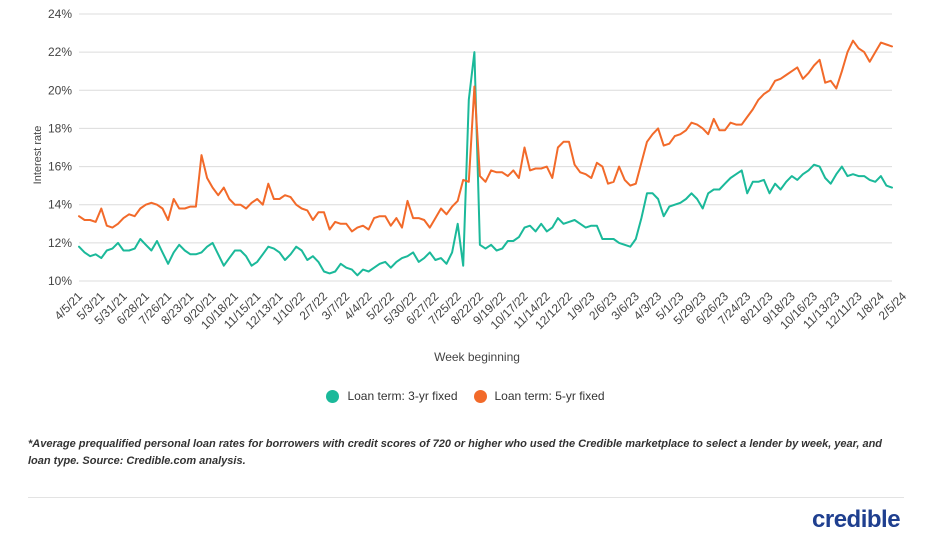 This screenshot has width=931, height=535. I want to click on y-tick-label: 12%, so click(60, 243).